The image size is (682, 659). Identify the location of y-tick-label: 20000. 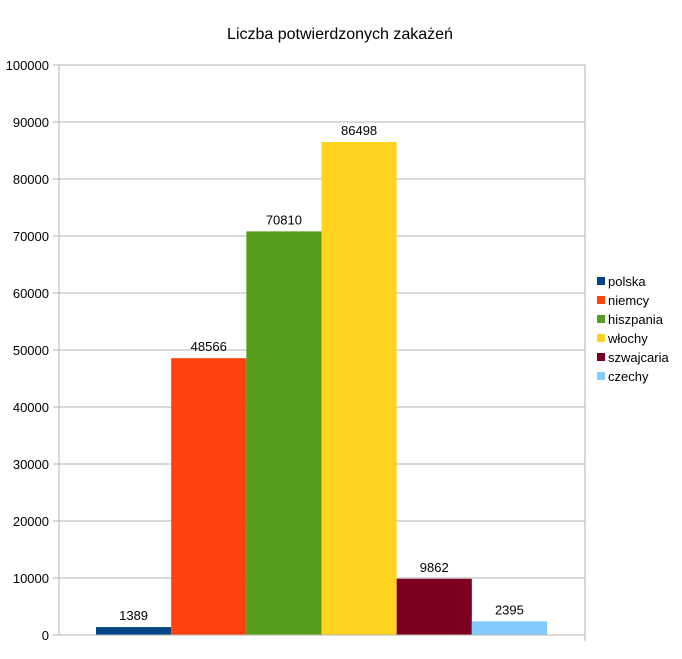
(31, 521).